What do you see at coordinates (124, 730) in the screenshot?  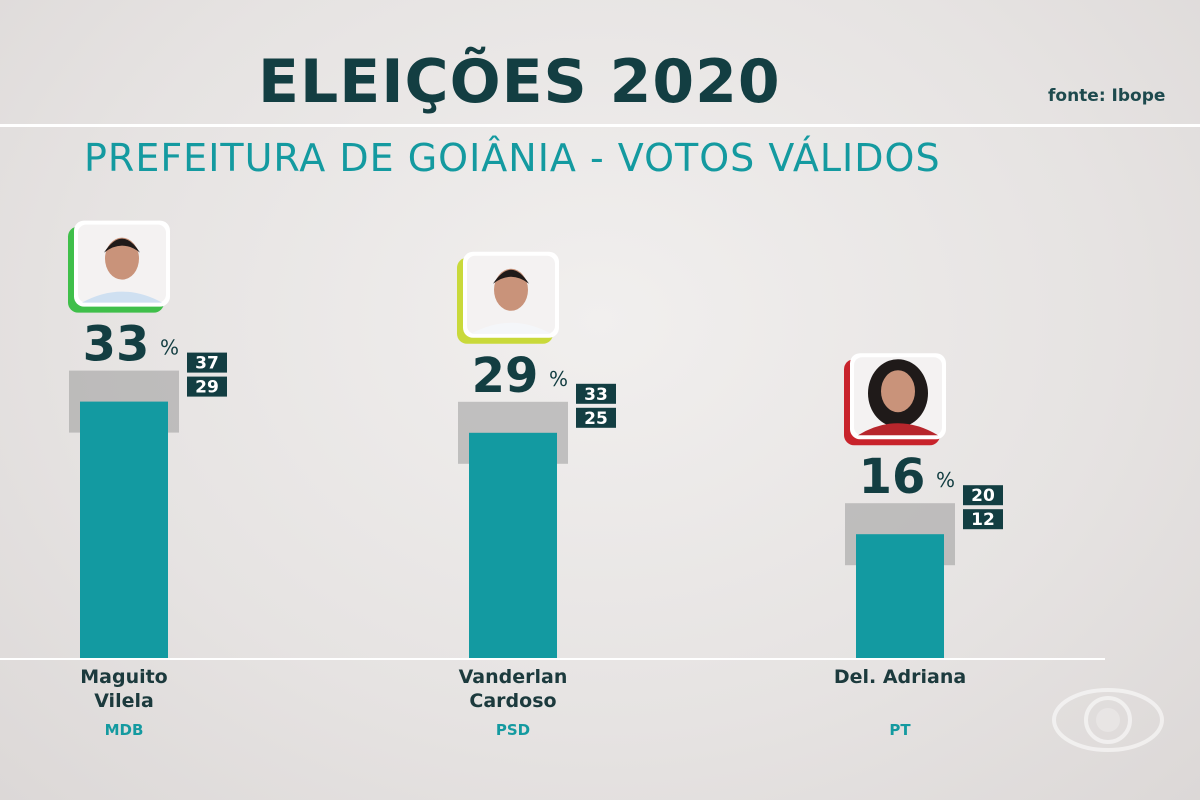 I see `party-label: MDB` at bounding box center [124, 730].